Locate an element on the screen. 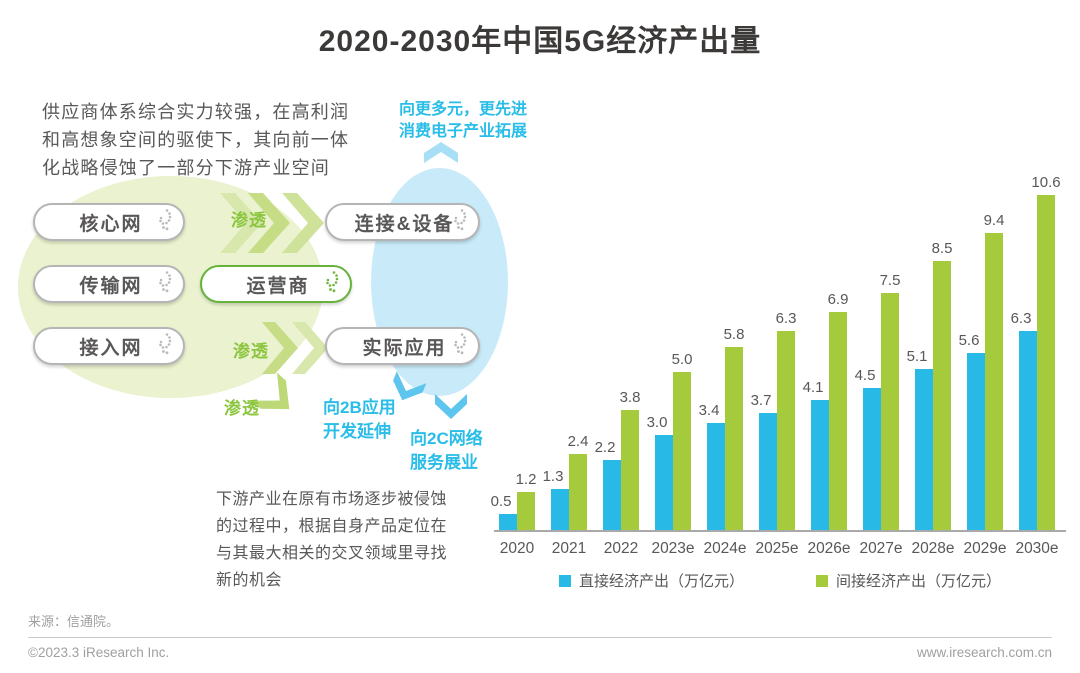 The width and height of the screenshot is (1080, 673). to-2c-line1: 向2C网络 is located at coordinates (446, 438).